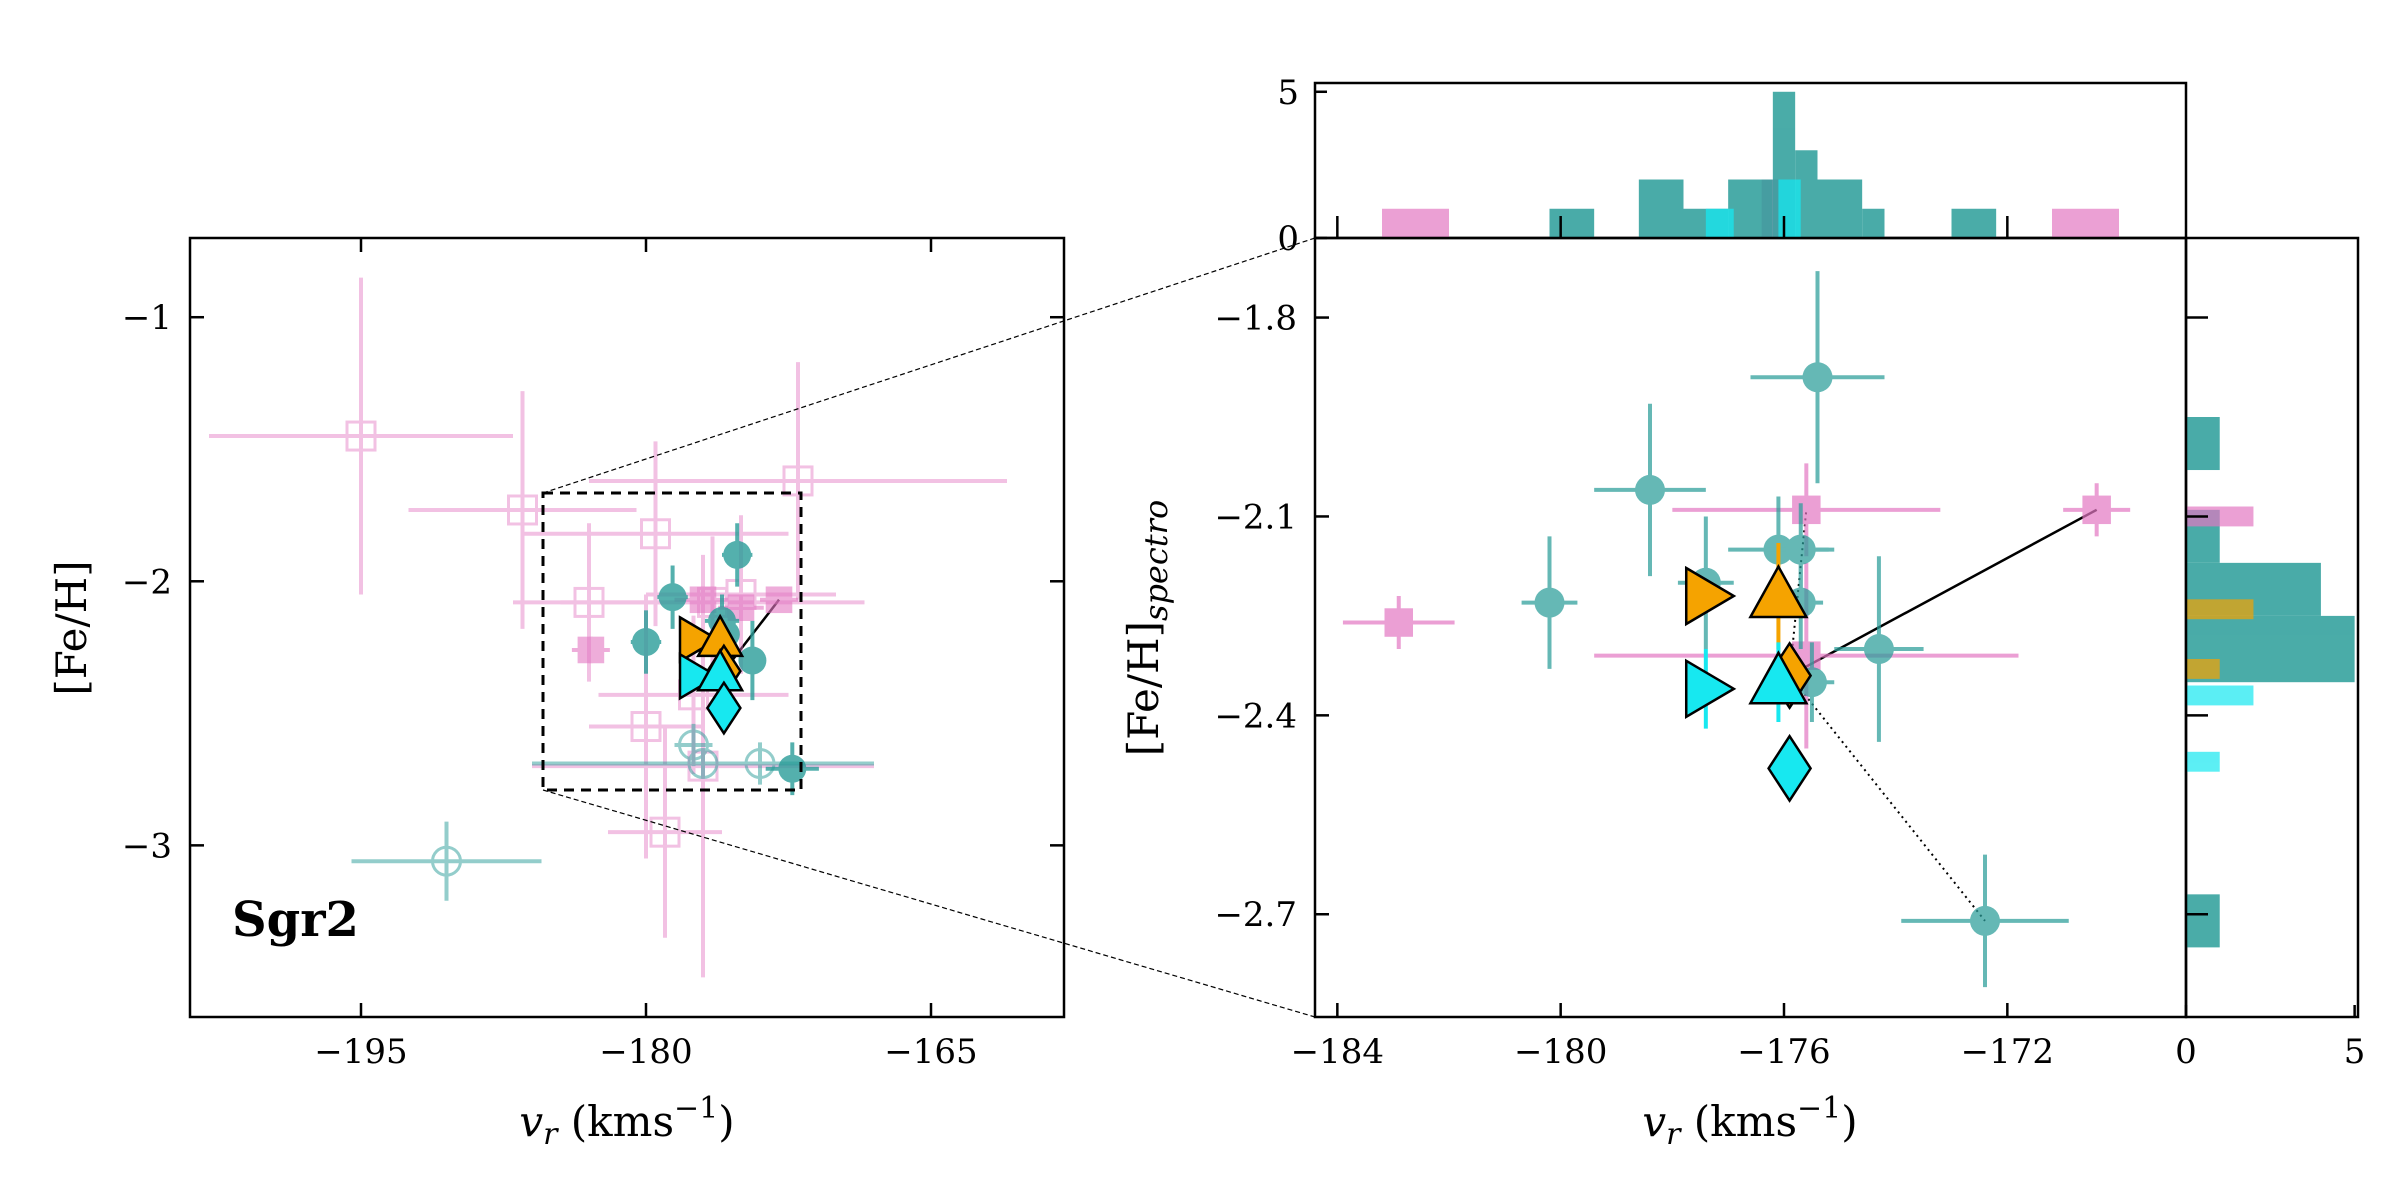  Describe the element at coordinates (1778, 677) in the screenshot. I see `triangle-up-marker` at that location.